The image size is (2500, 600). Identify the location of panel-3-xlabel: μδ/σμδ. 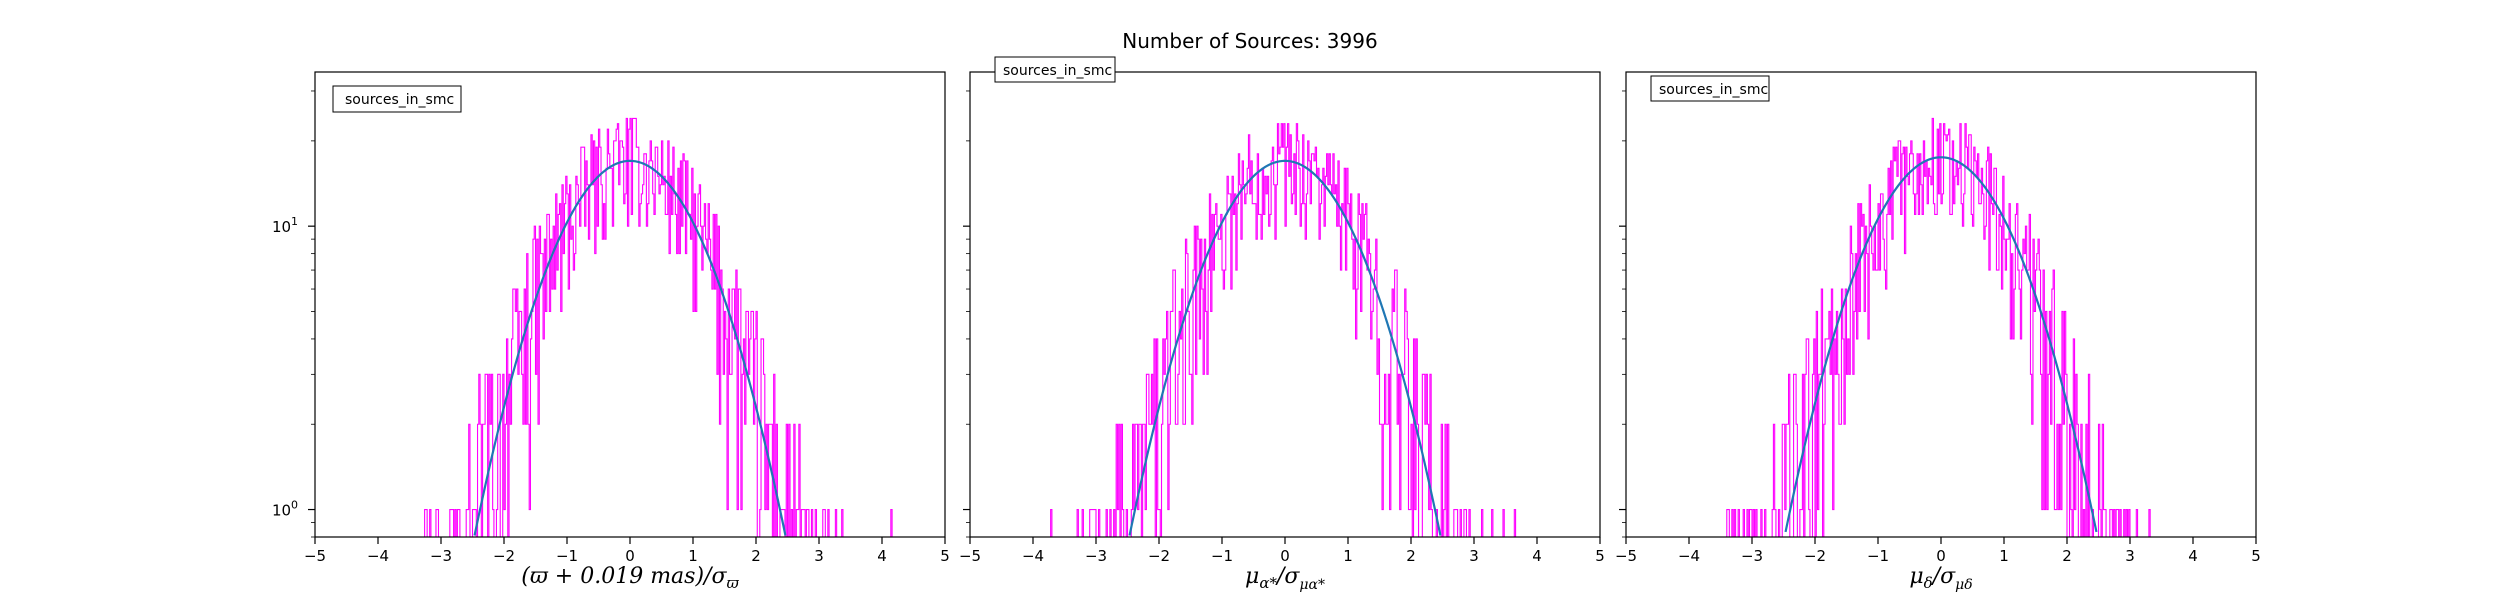
(1940, 578).